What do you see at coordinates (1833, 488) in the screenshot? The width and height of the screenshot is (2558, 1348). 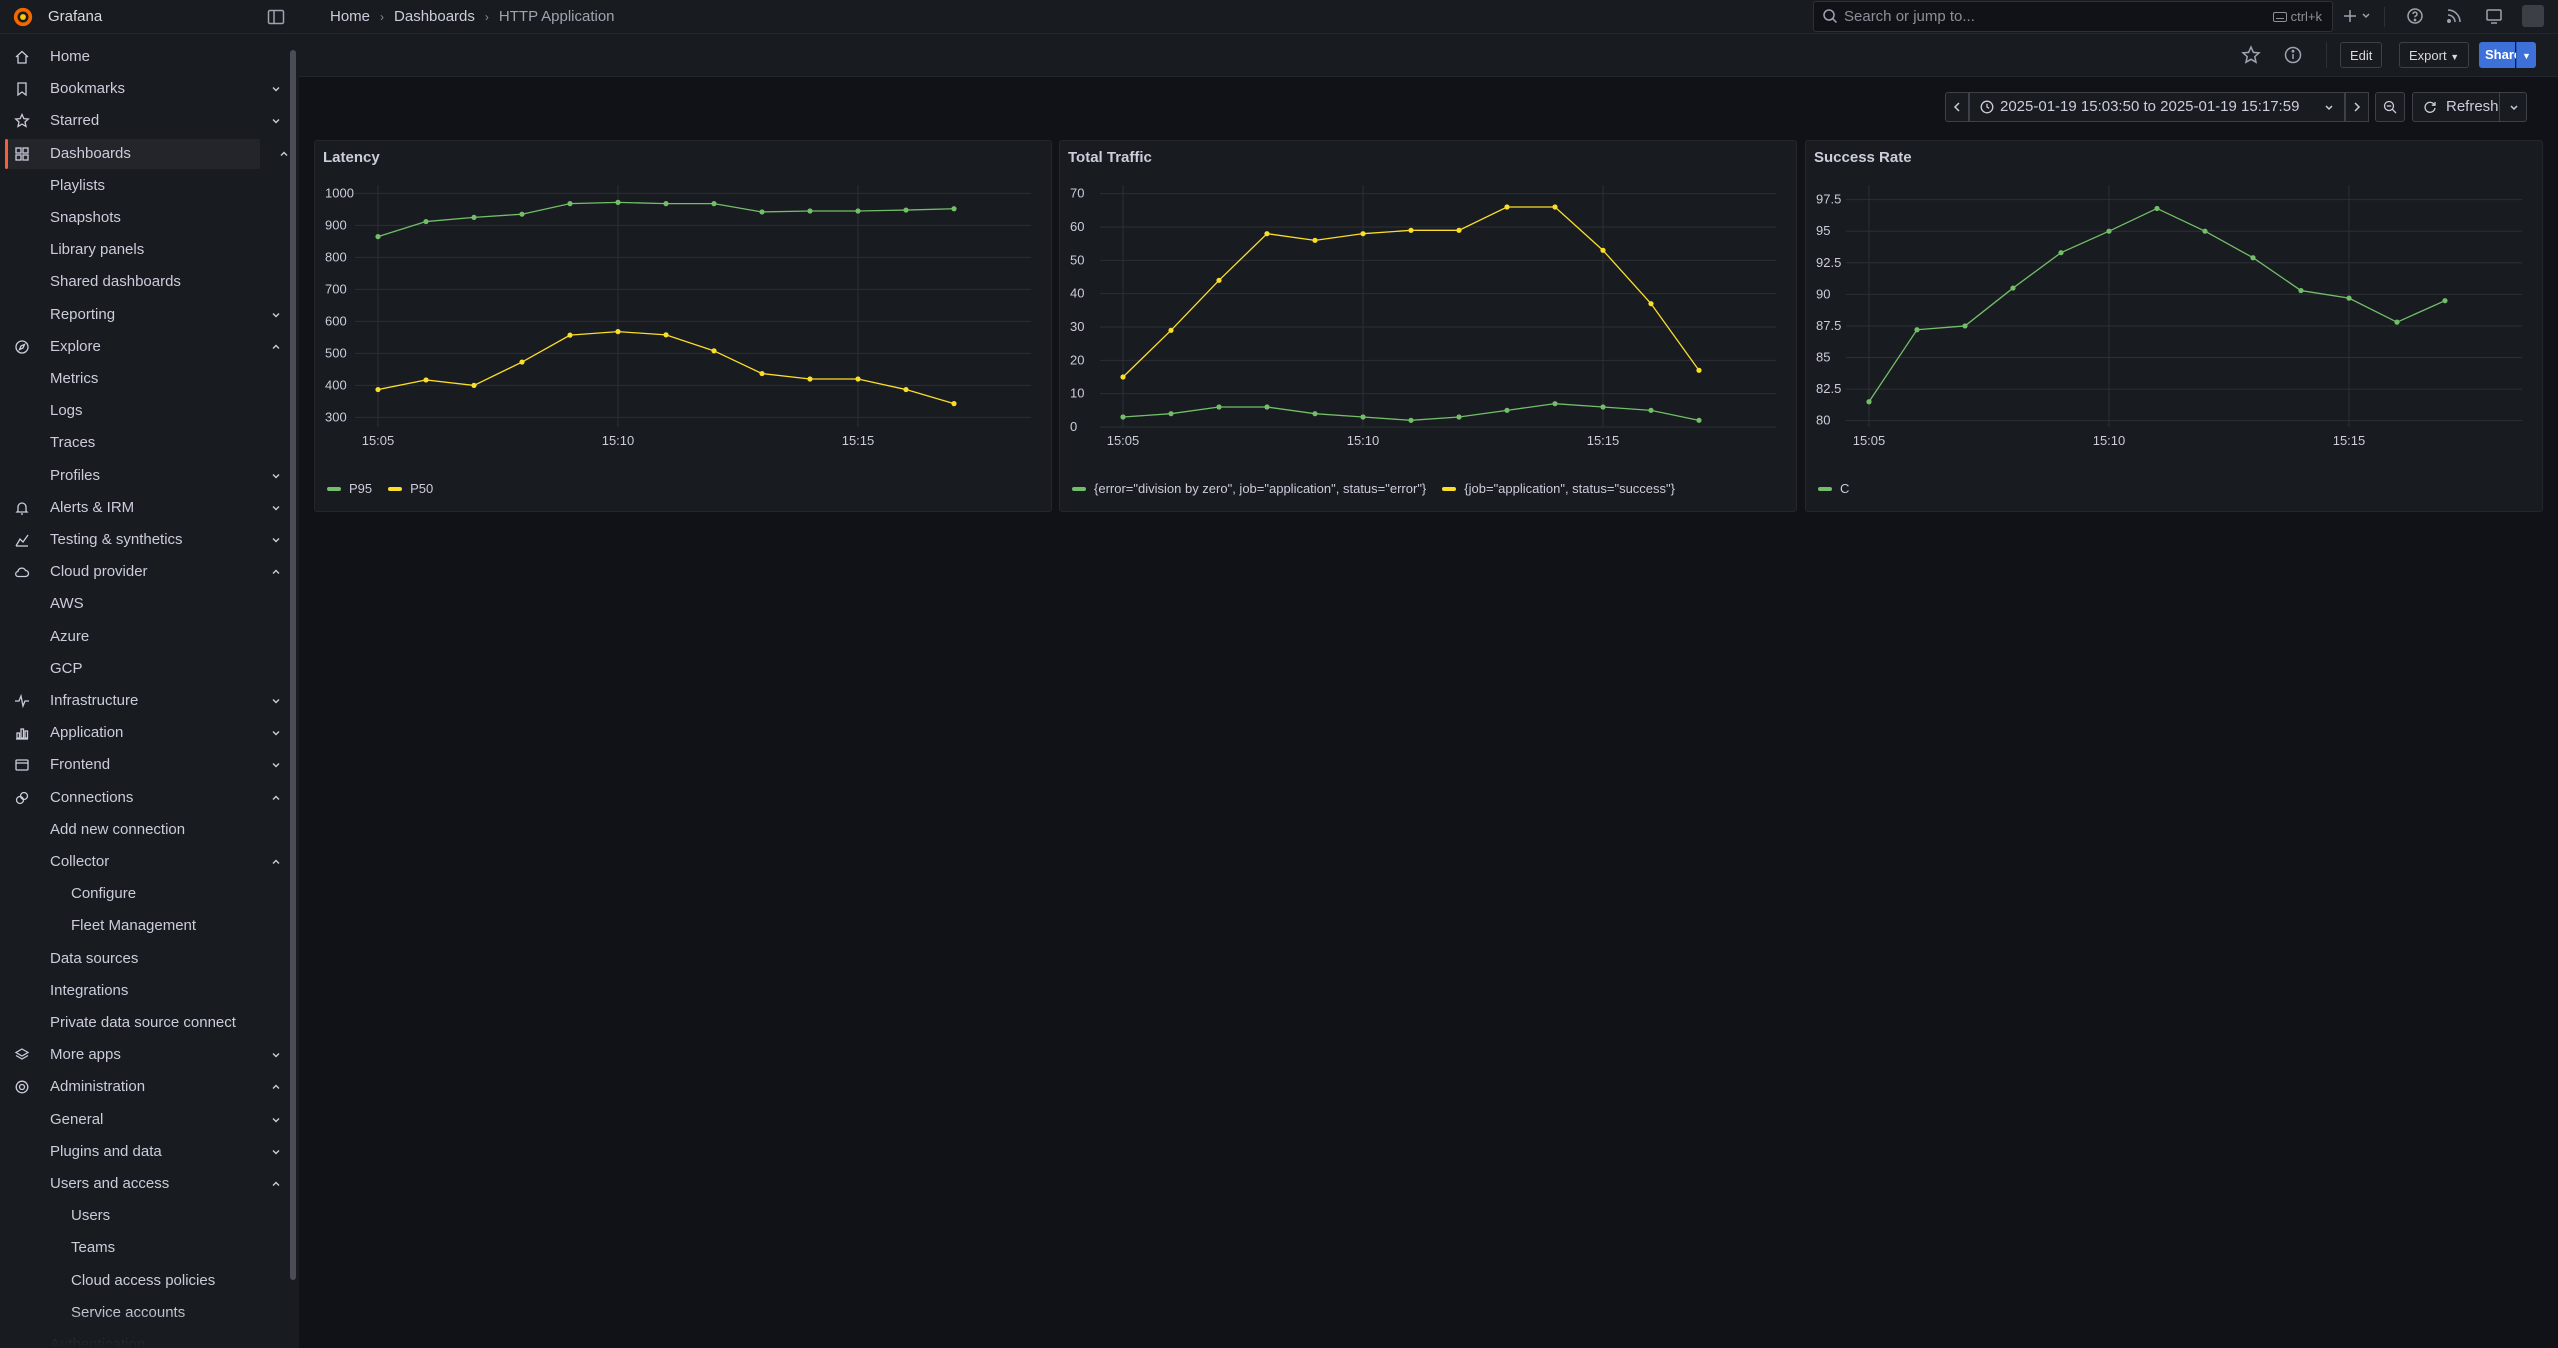 I see `legend-item: C` at bounding box center [1833, 488].